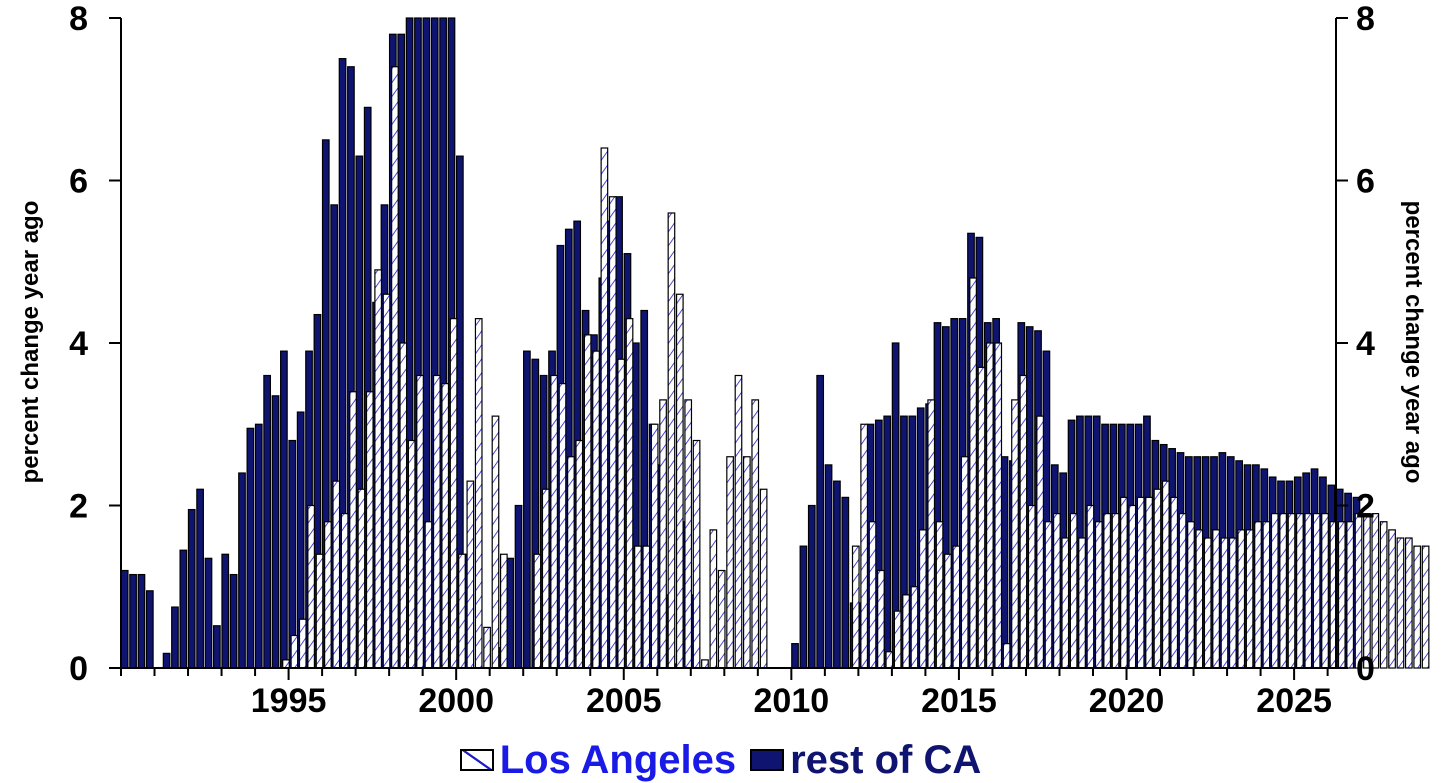  What do you see at coordinates (1365, 19) in the screenshot?
I see `y-tick-label-right: 8` at bounding box center [1365, 19].